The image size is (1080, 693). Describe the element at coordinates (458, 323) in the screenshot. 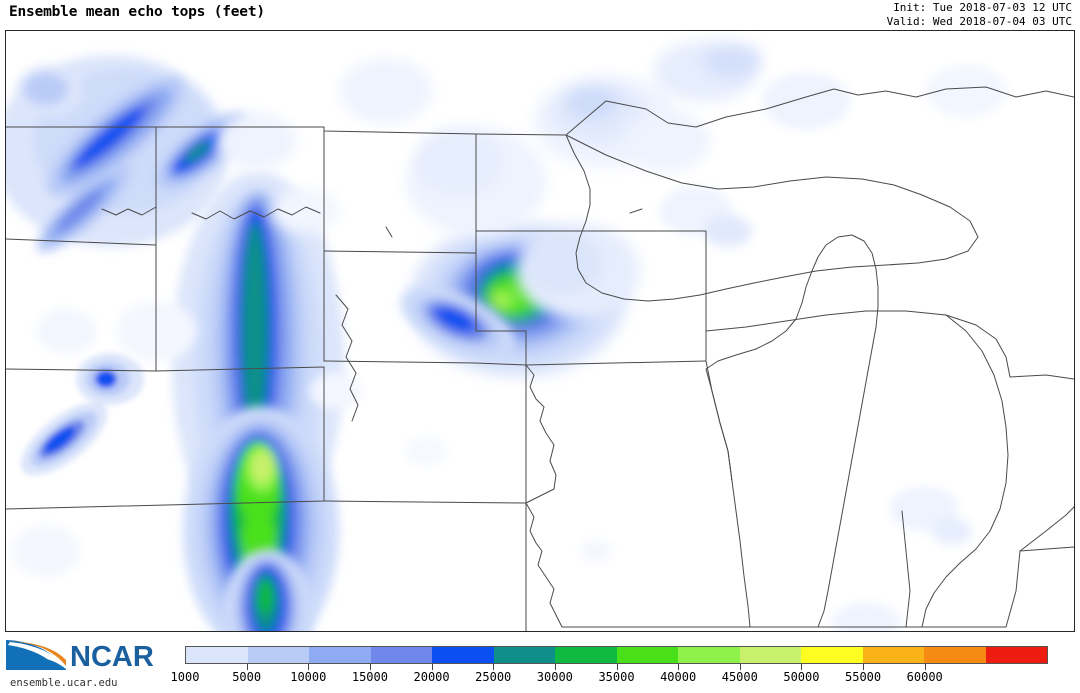

I see `precip-nebraska-arm` at that location.